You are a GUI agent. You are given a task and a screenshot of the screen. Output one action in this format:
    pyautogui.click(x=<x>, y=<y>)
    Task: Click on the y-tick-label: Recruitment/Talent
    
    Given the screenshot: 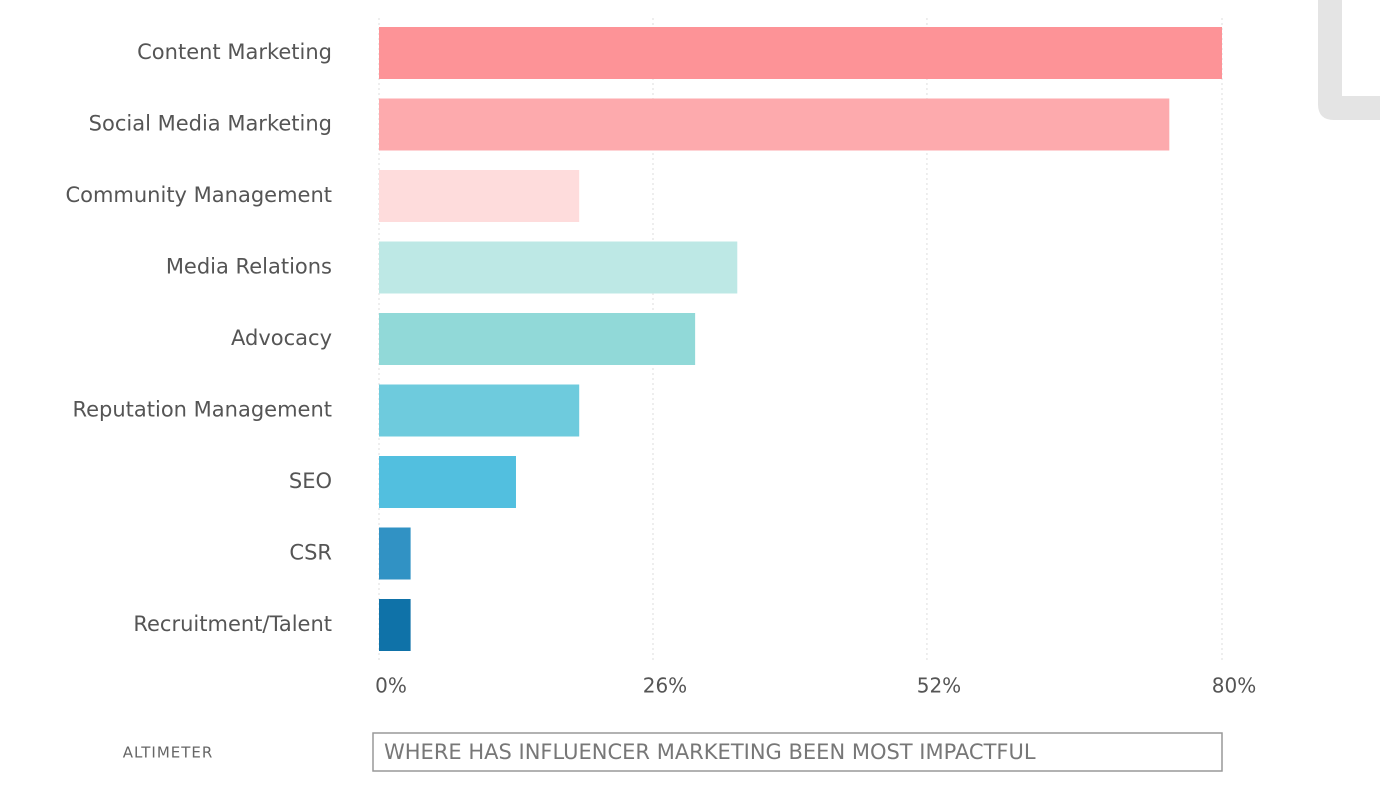 What is the action you would take?
    pyautogui.click(x=232, y=624)
    